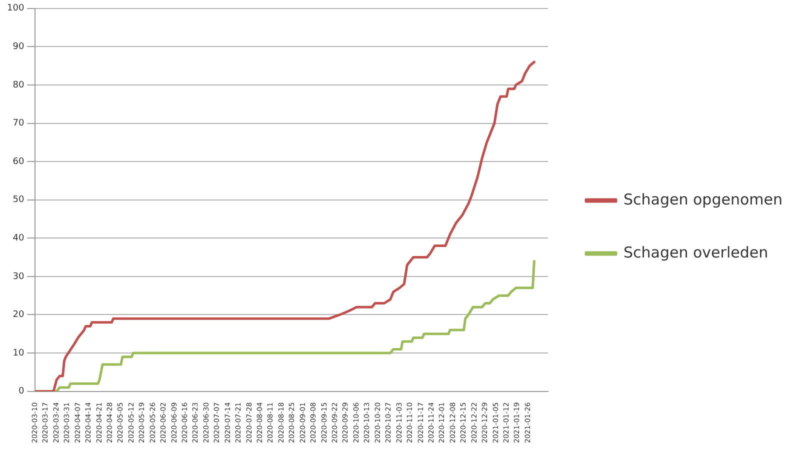  What do you see at coordinates (703, 199) in the screenshot?
I see `legend-label: Schagen opgenomen` at bounding box center [703, 199].